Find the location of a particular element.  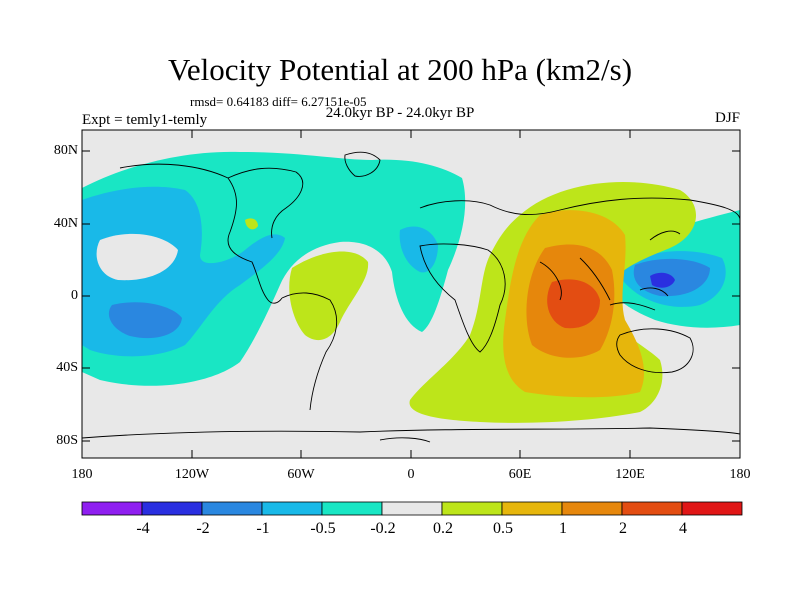

colorbar-label: 1 is located at coordinates (563, 528).